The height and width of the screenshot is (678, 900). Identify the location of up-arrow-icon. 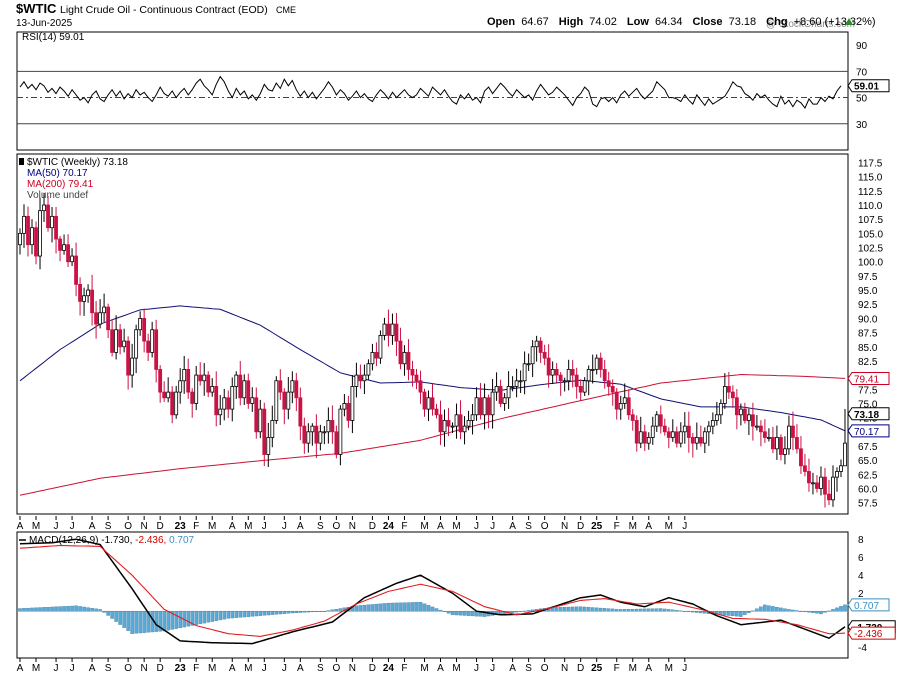
(849, 21).